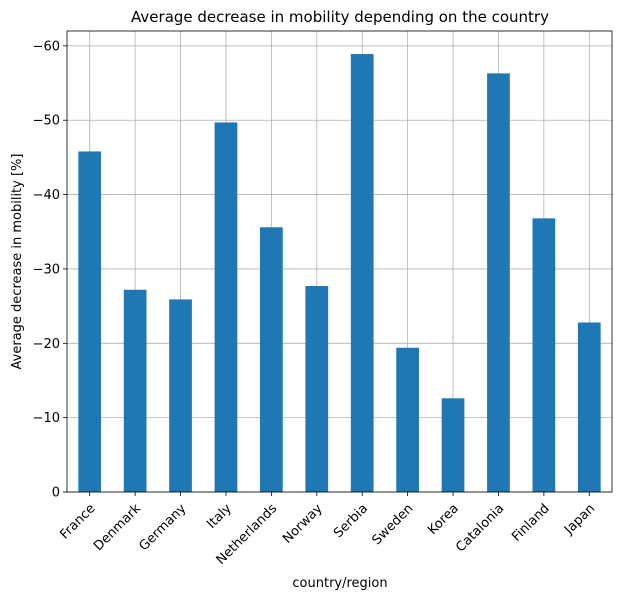 The height and width of the screenshot is (601, 621). Describe the element at coordinates (317, 389) in the screenshot. I see `bar-norway` at that location.